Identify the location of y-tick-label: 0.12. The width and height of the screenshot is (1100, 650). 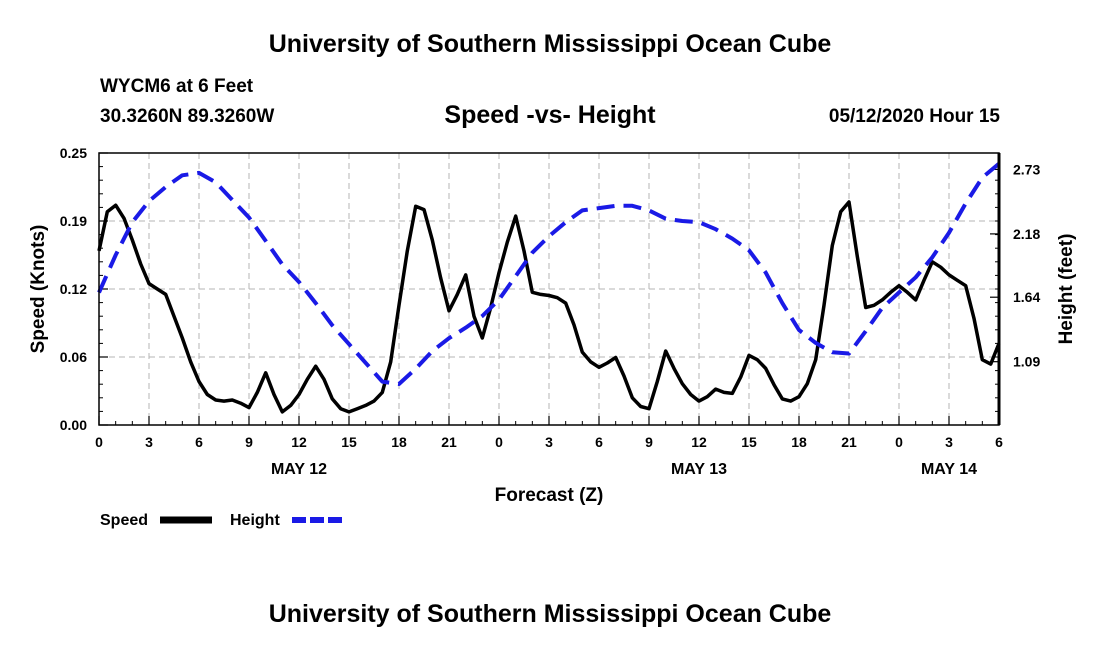
(73, 289).